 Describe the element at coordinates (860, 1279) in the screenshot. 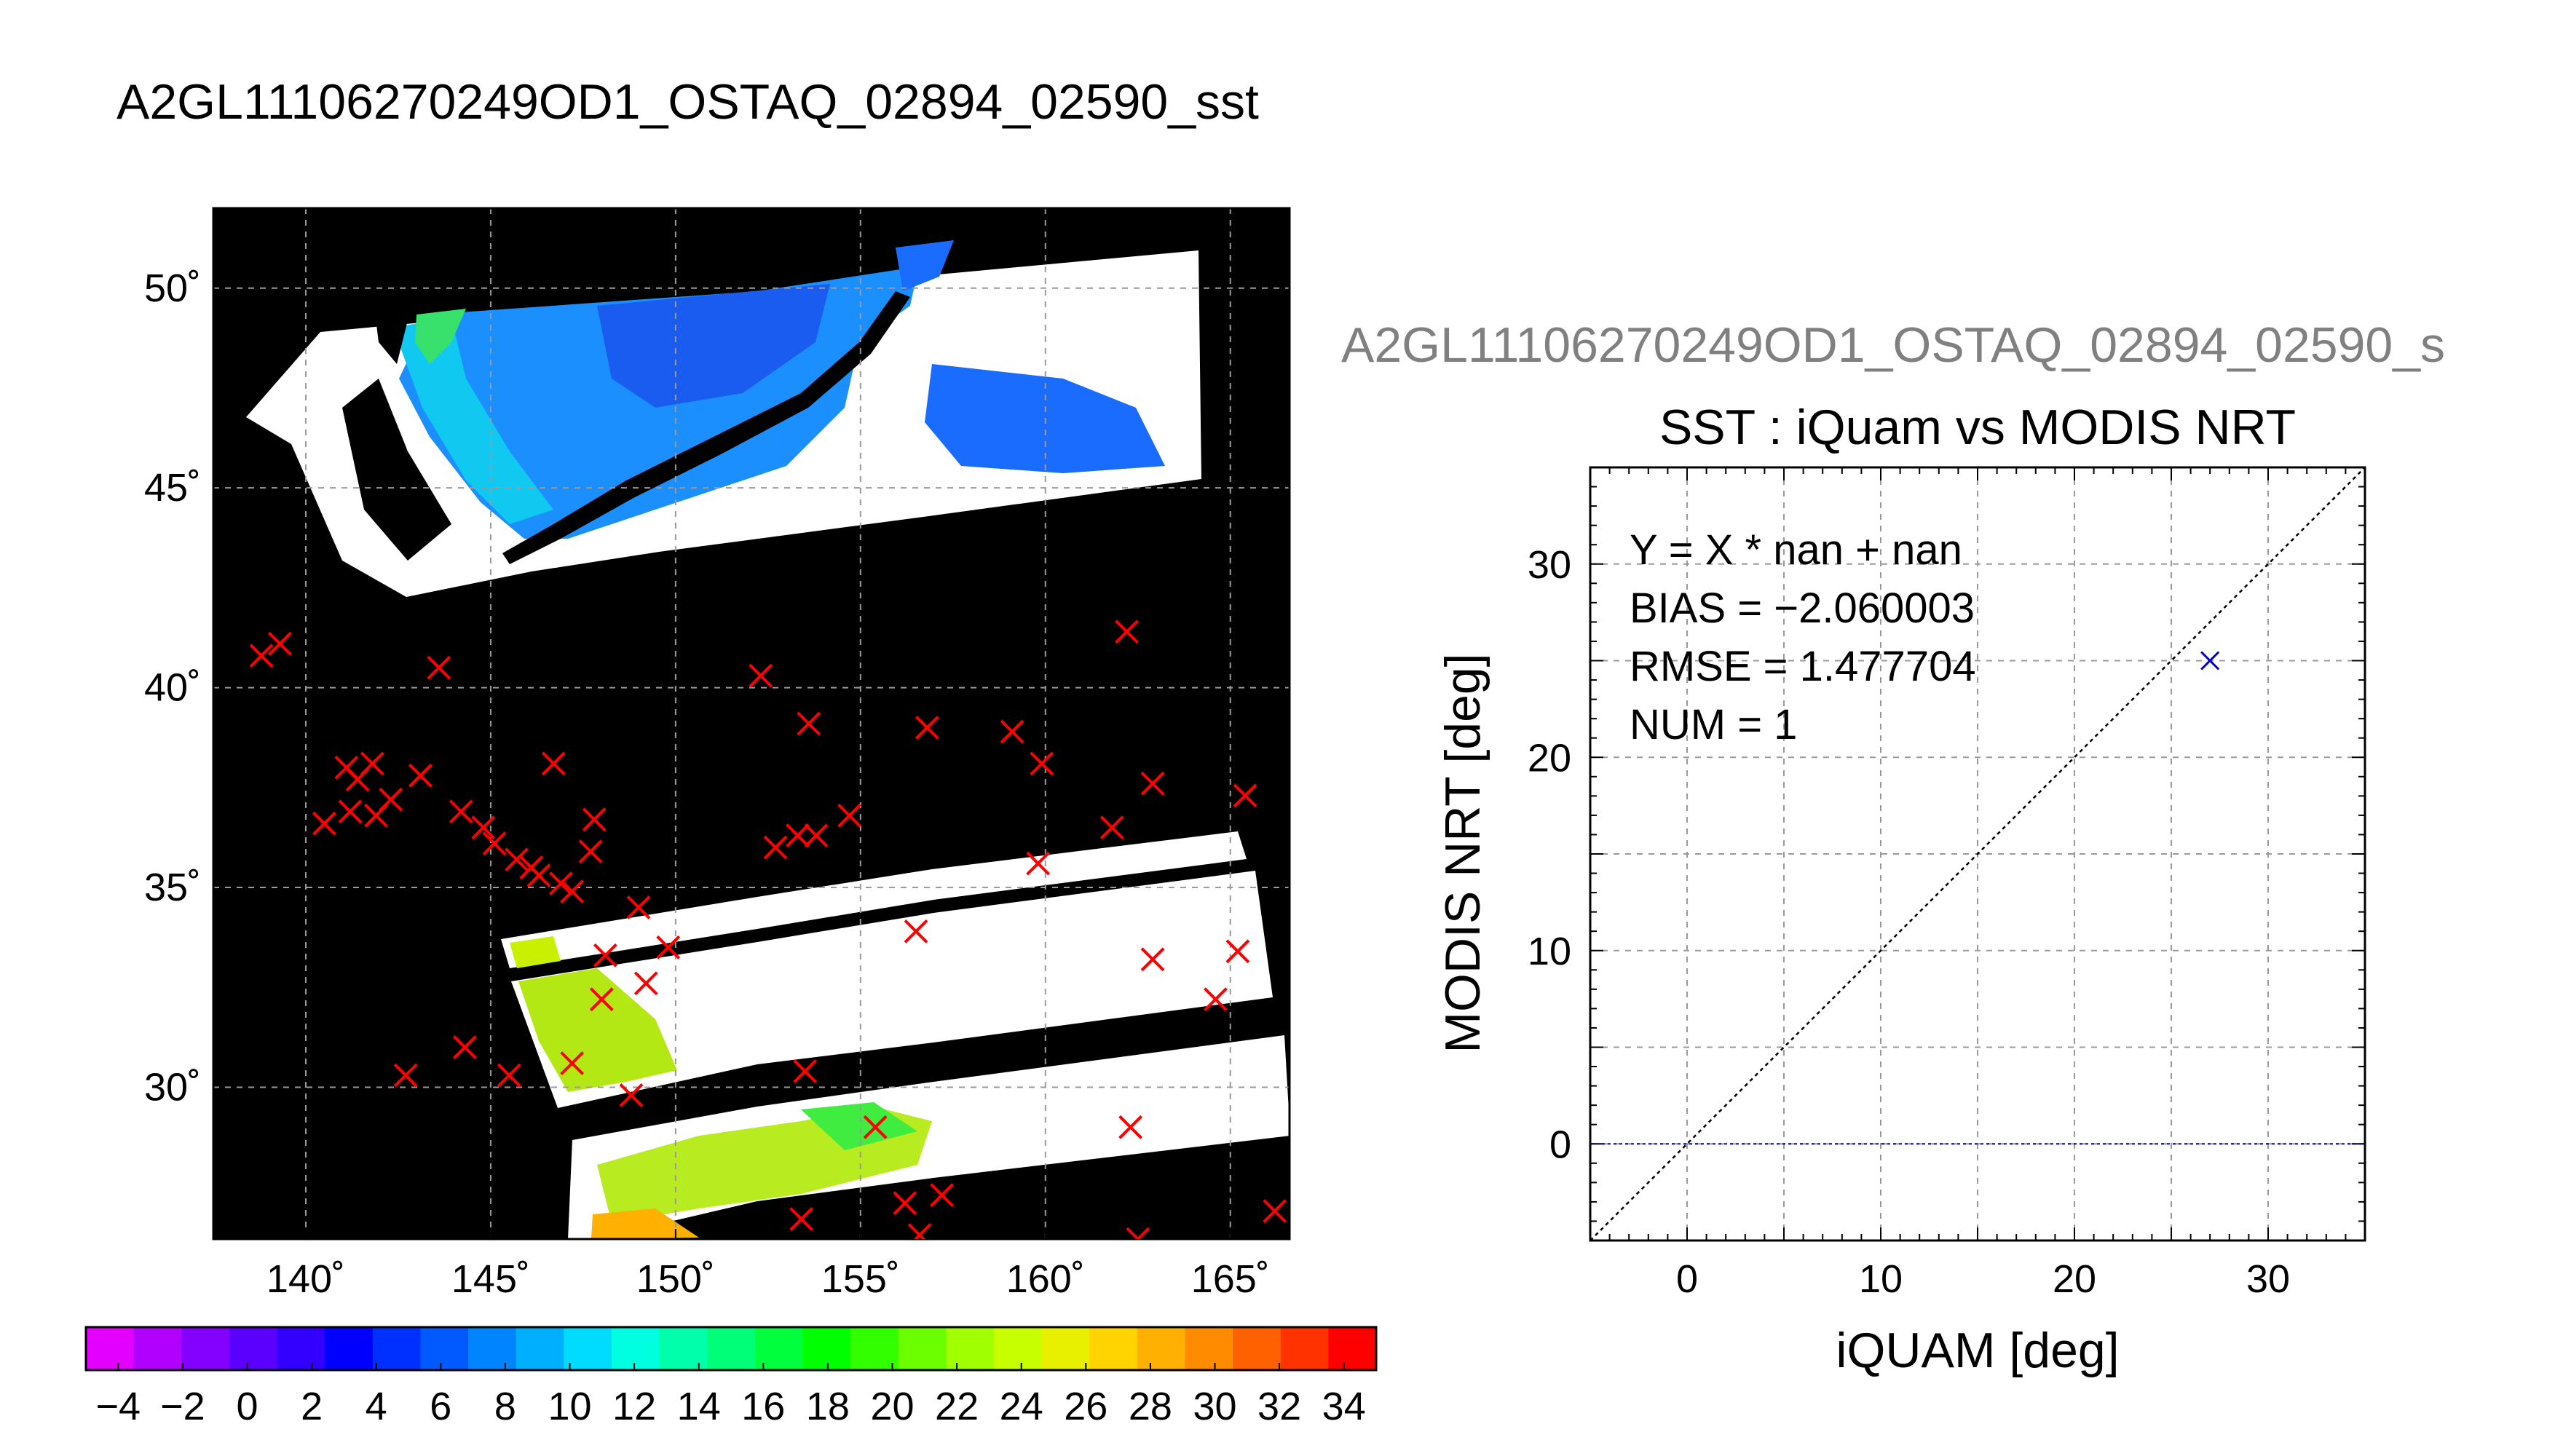

I see `map-lon-tick-label: 155˚` at that location.